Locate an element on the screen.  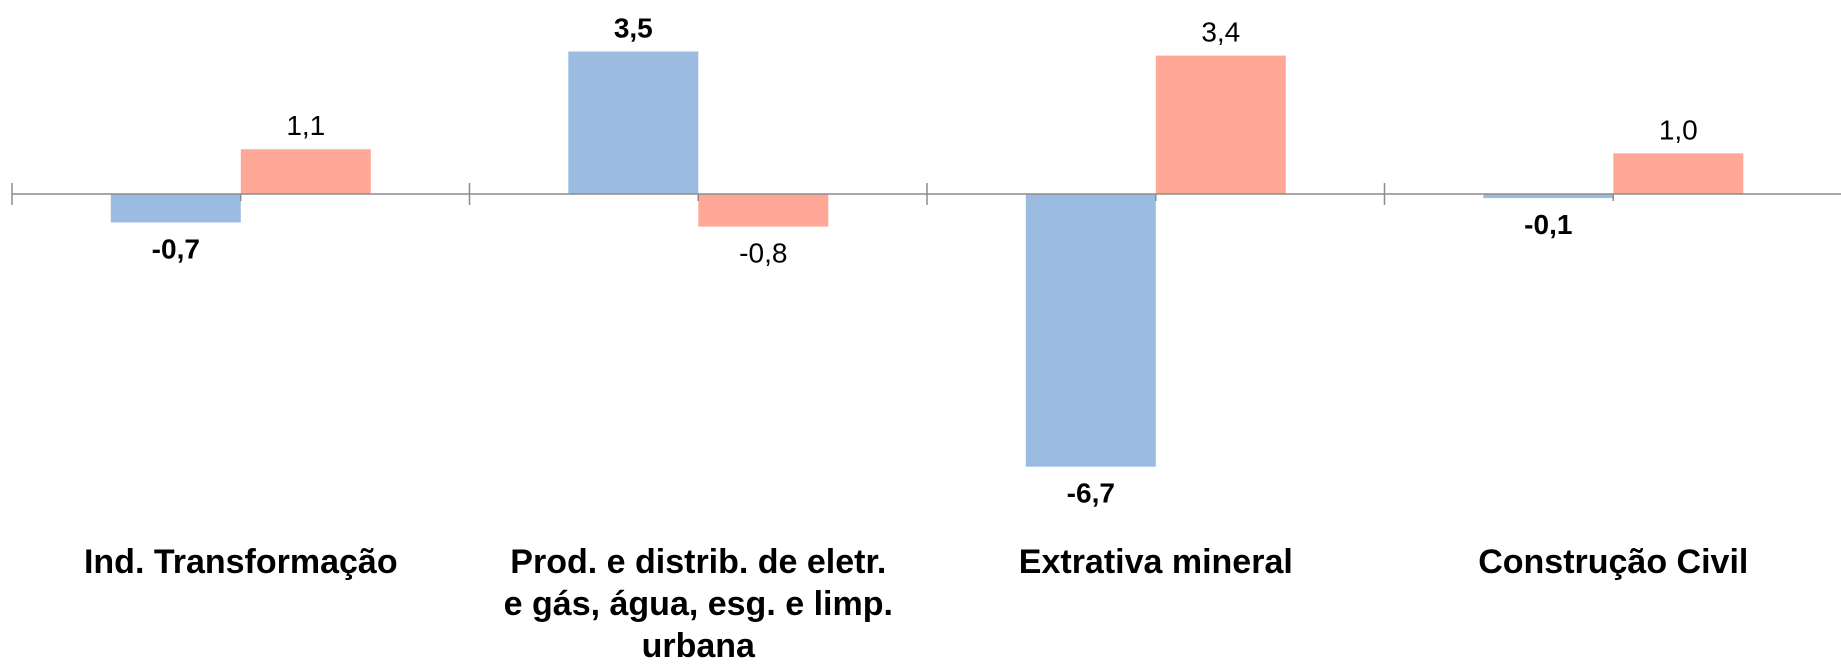
data-label-series1-3: -6,7 is located at coordinates (1091, 493).